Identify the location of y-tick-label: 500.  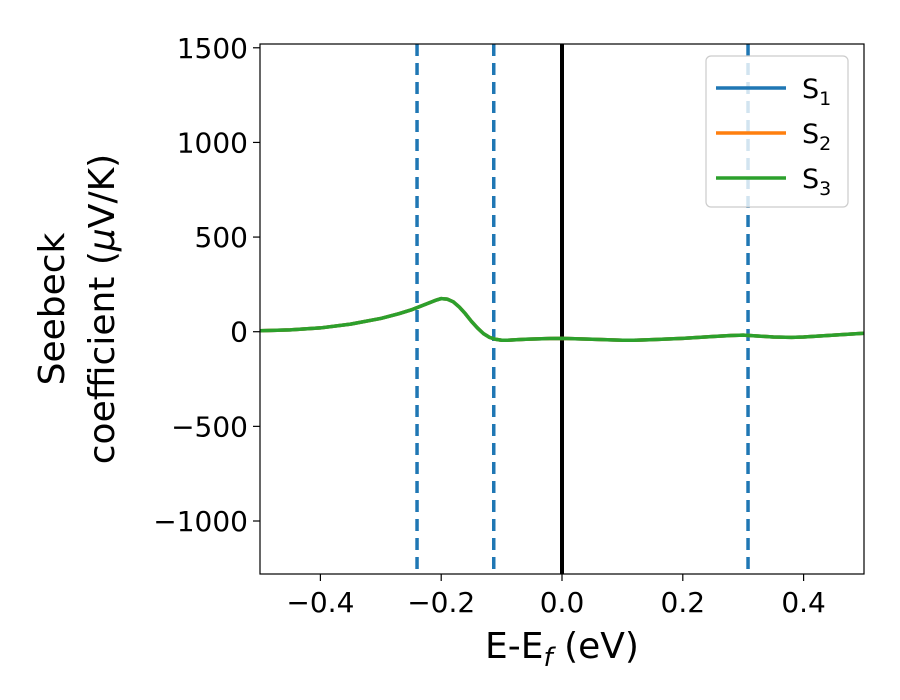
(221, 237).